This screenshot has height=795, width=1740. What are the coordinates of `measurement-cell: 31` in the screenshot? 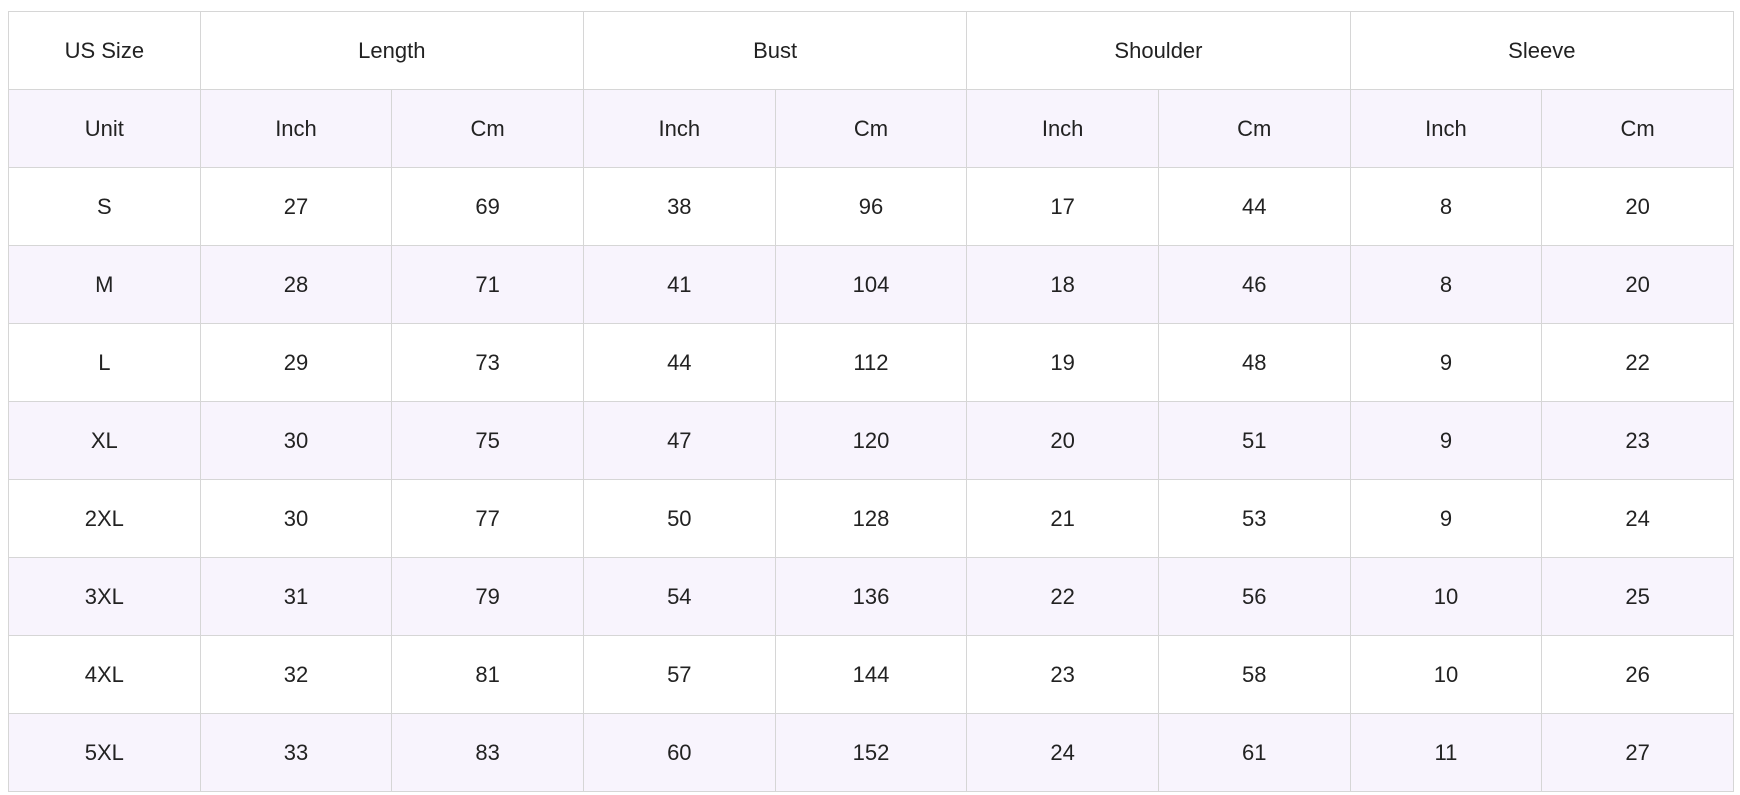 It's located at (296, 596).